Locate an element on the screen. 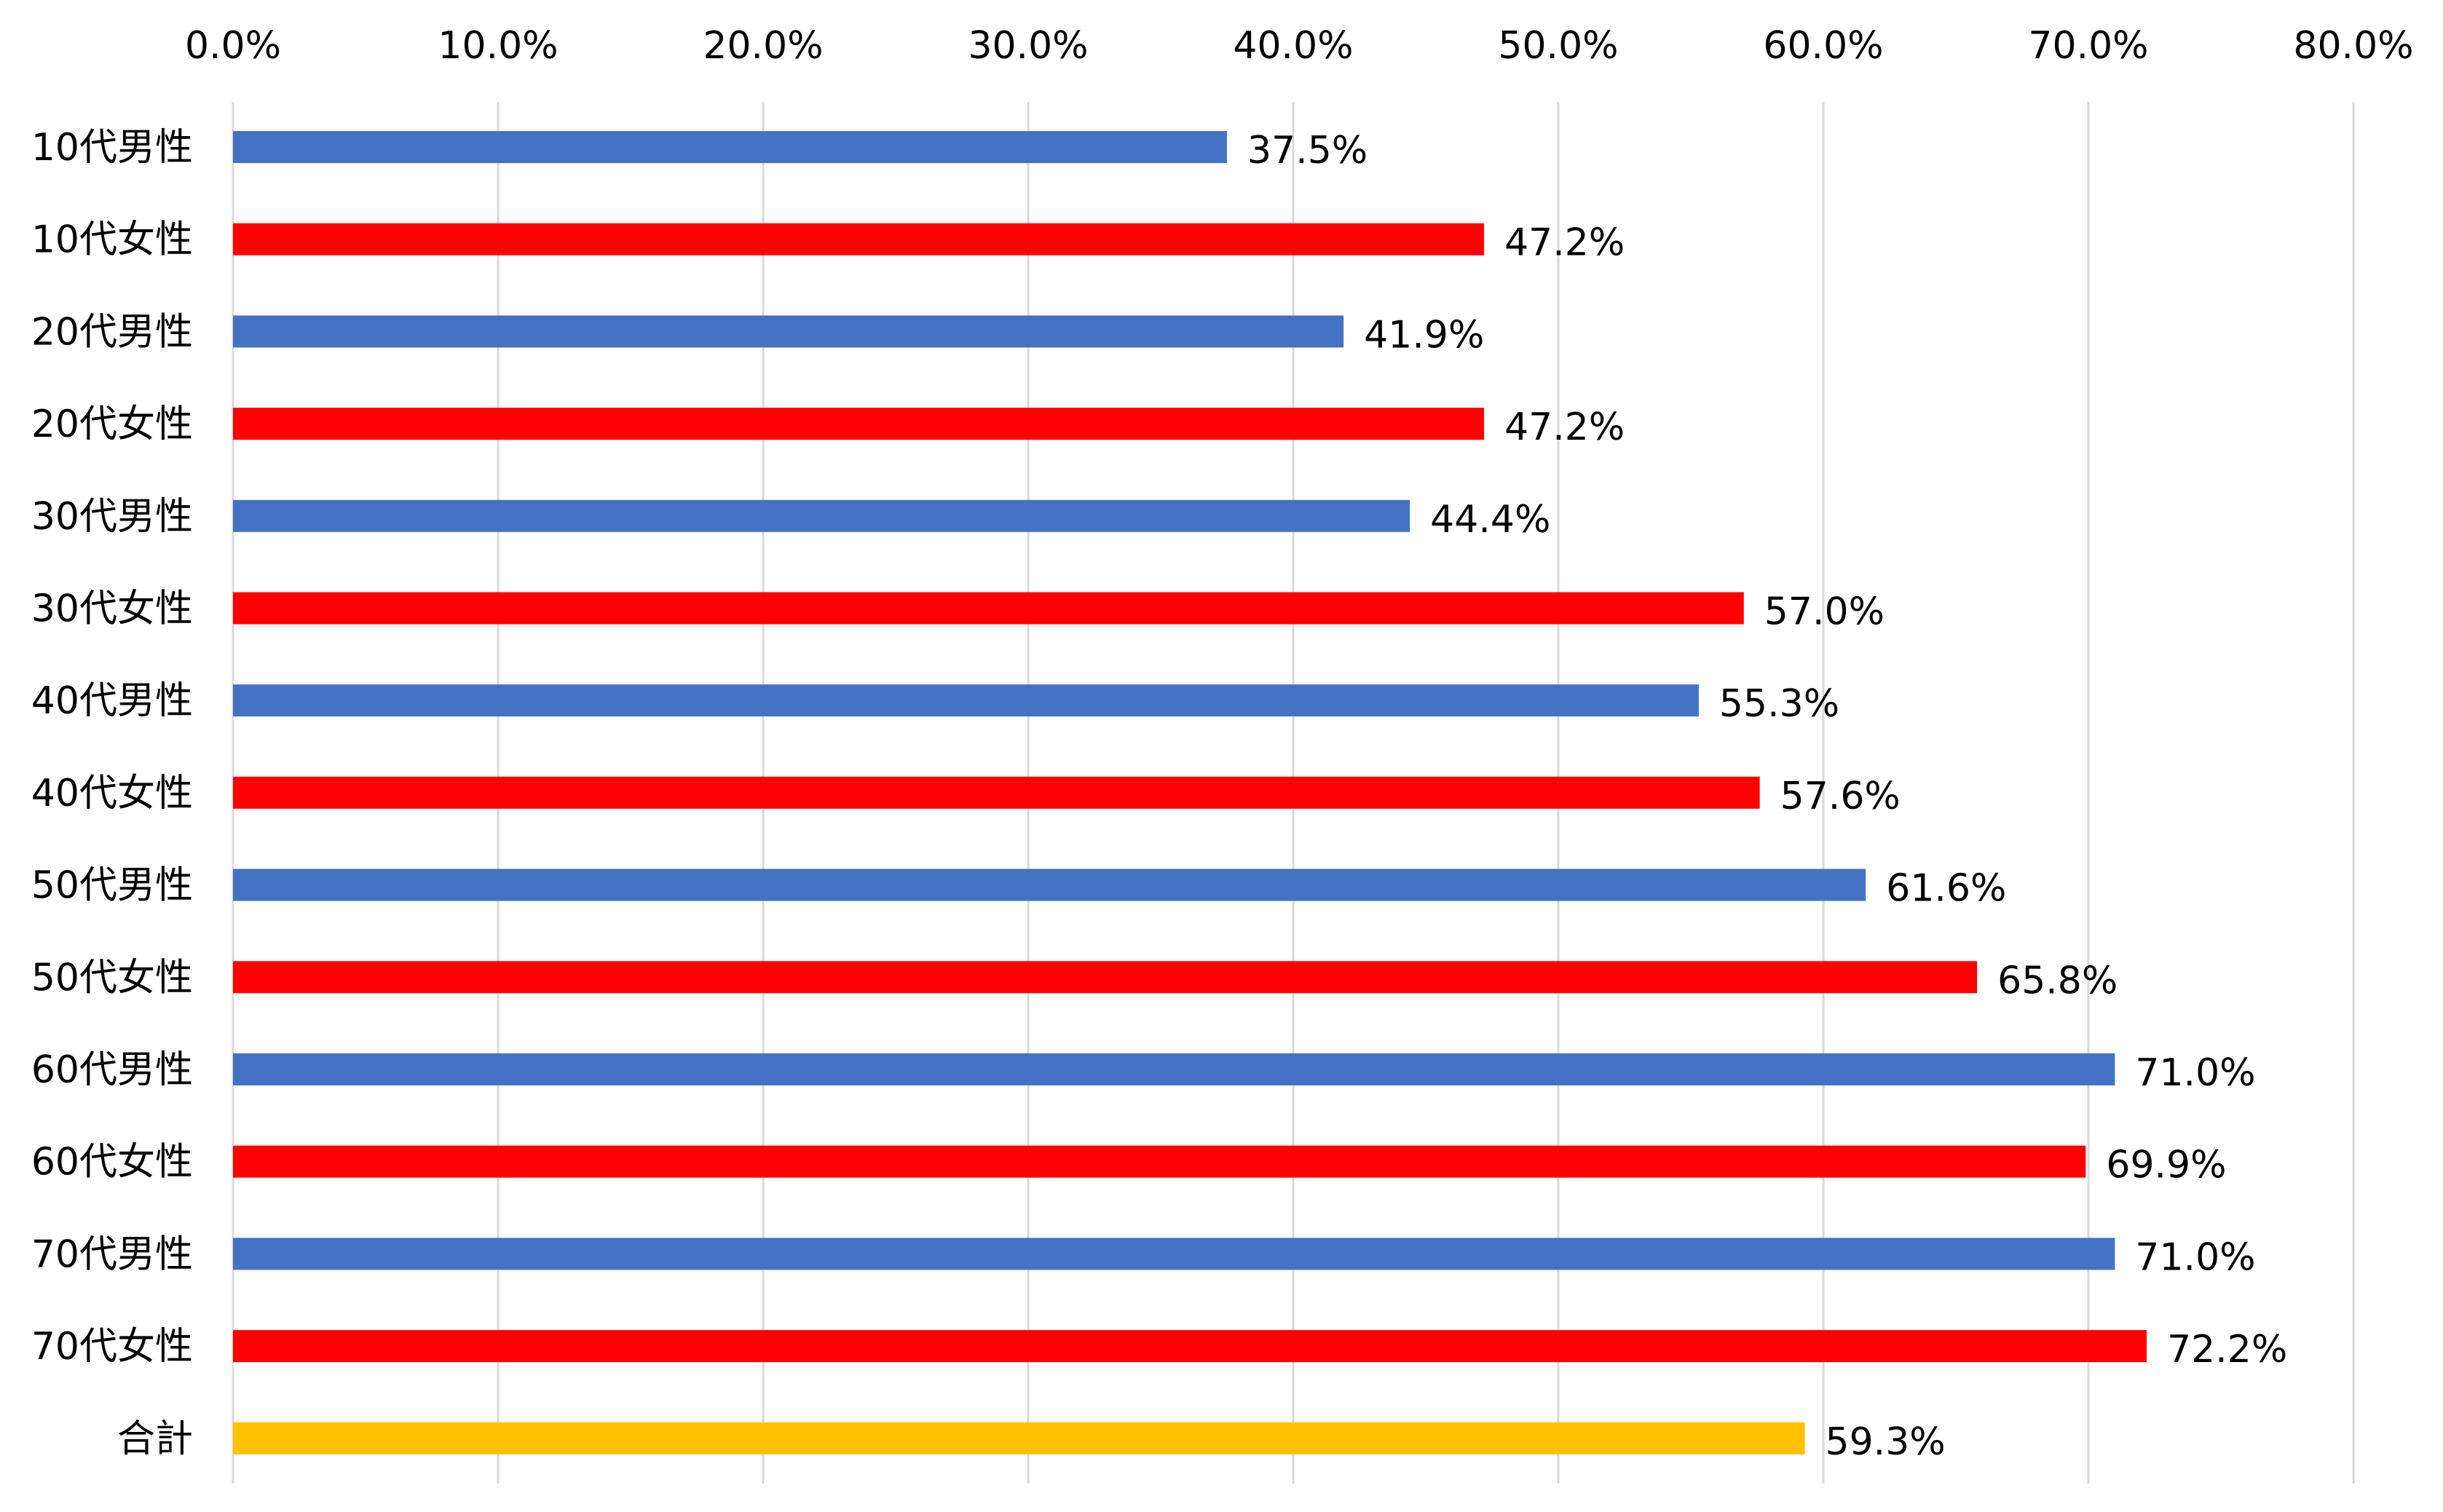 The height and width of the screenshot is (1512, 2443). category-label: 30代男性 is located at coordinates (112, 517).